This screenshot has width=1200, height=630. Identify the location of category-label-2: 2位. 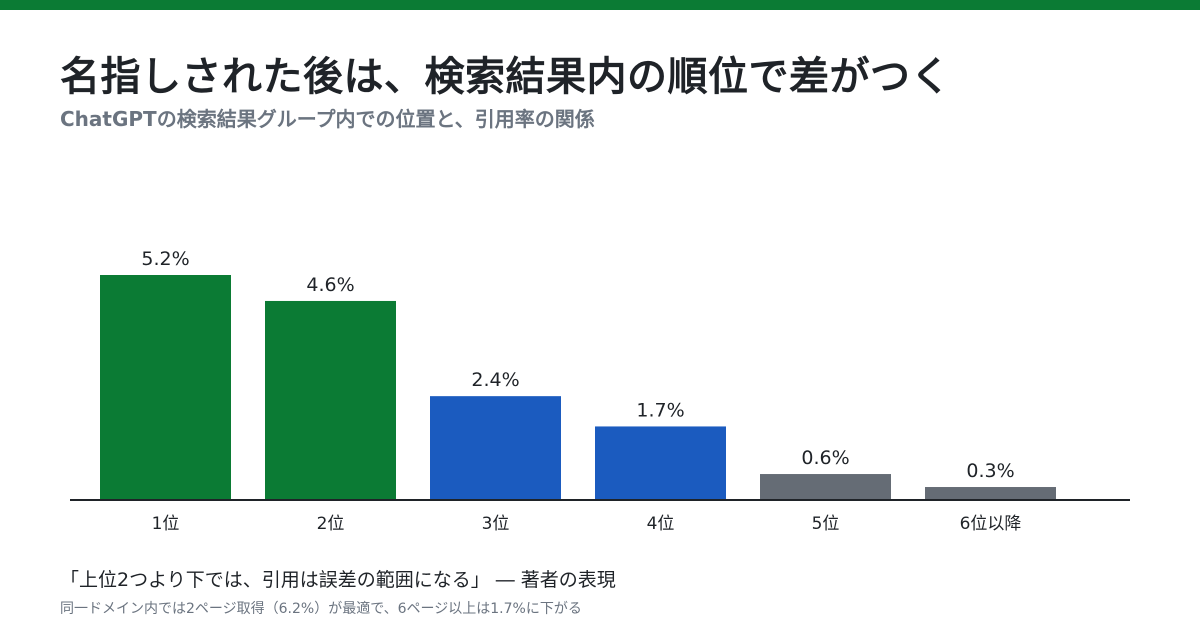
(331, 524).